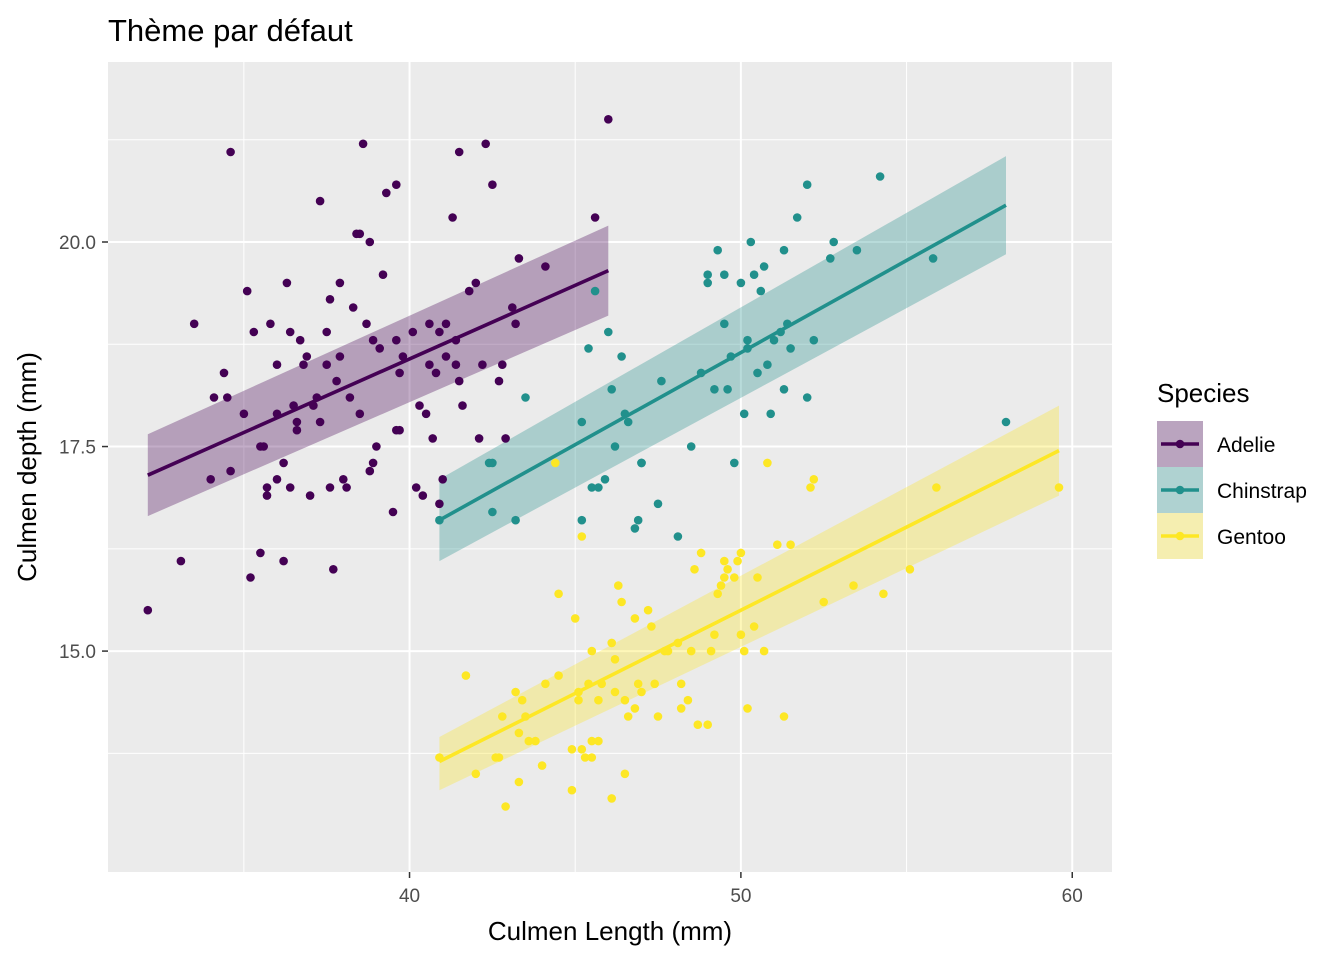 The image size is (1344, 960). What do you see at coordinates (610, 931) in the screenshot?
I see `x-axis-title: Culmen Length (mm)` at bounding box center [610, 931].